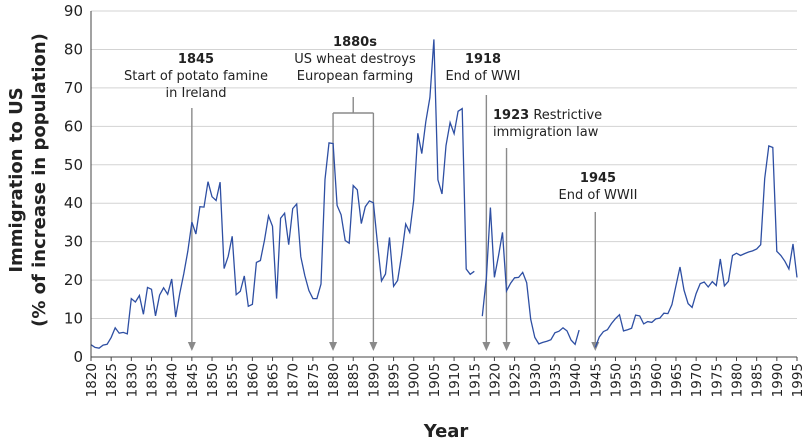  What do you see at coordinates (16, 179) in the screenshot?
I see `y-axis-label-line1: Immigration to US` at bounding box center [16, 179].